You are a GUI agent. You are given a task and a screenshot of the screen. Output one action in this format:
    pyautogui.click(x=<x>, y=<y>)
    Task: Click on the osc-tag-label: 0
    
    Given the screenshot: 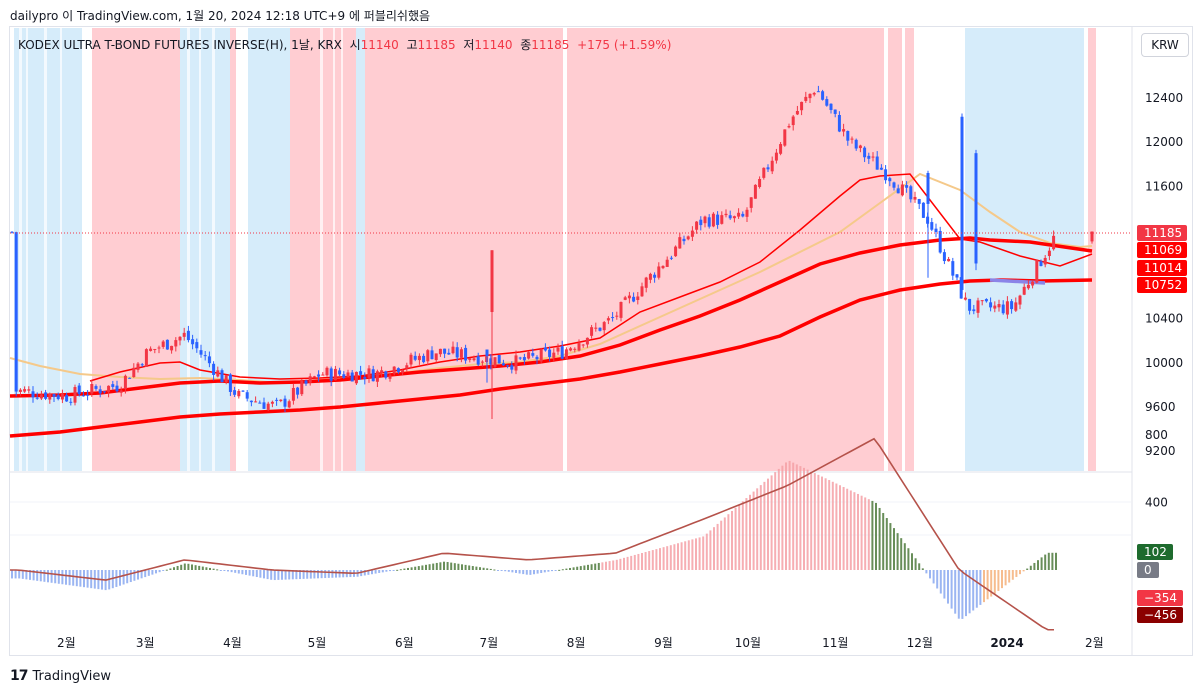 What is the action you would take?
    pyautogui.click(x=1148, y=570)
    